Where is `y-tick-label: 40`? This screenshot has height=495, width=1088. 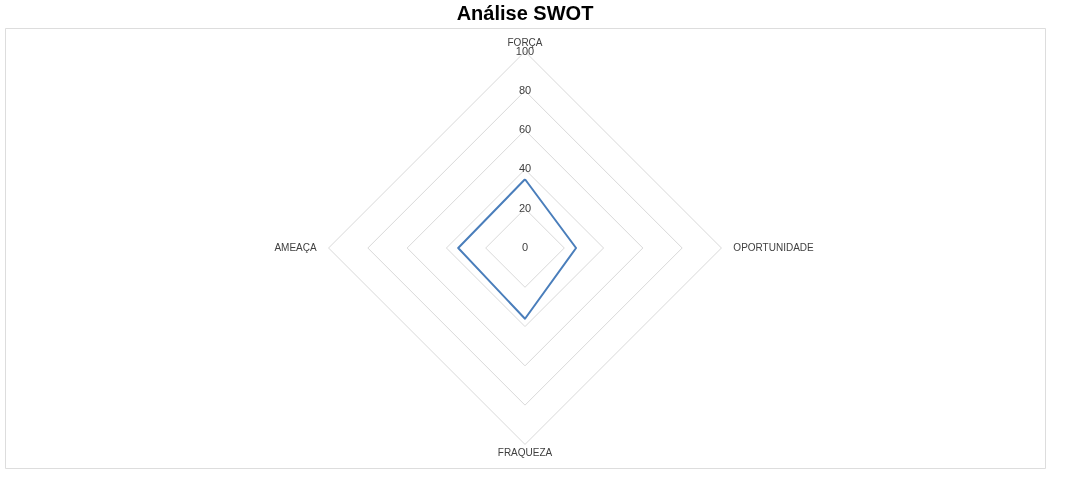 y-tick-label: 40 is located at coordinates (525, 168).